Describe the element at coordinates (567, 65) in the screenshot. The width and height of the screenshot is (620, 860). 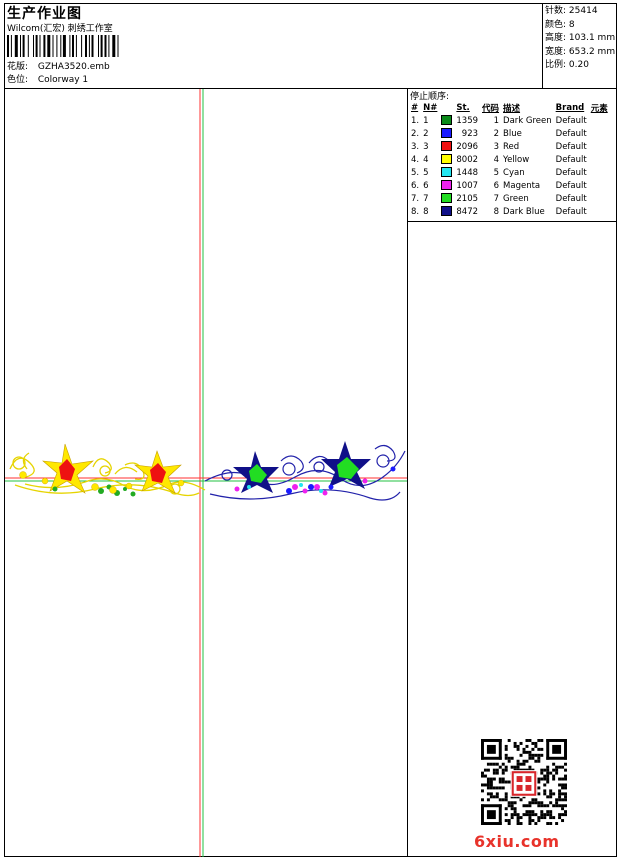
I see `stat-scale: 比例: 0.20` at that location.